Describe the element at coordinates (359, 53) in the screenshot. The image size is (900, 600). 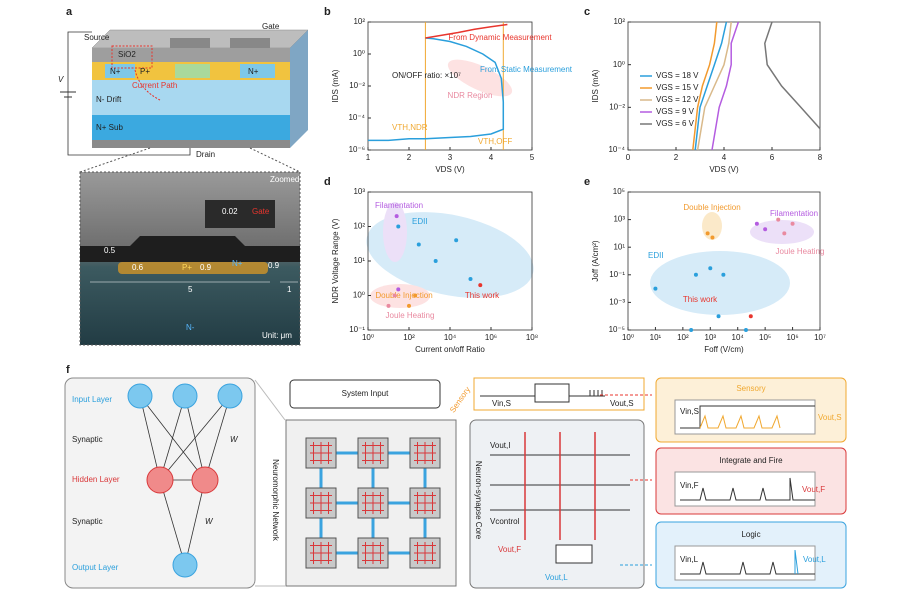
I see `y-tick-label: 10⁰` at that location.